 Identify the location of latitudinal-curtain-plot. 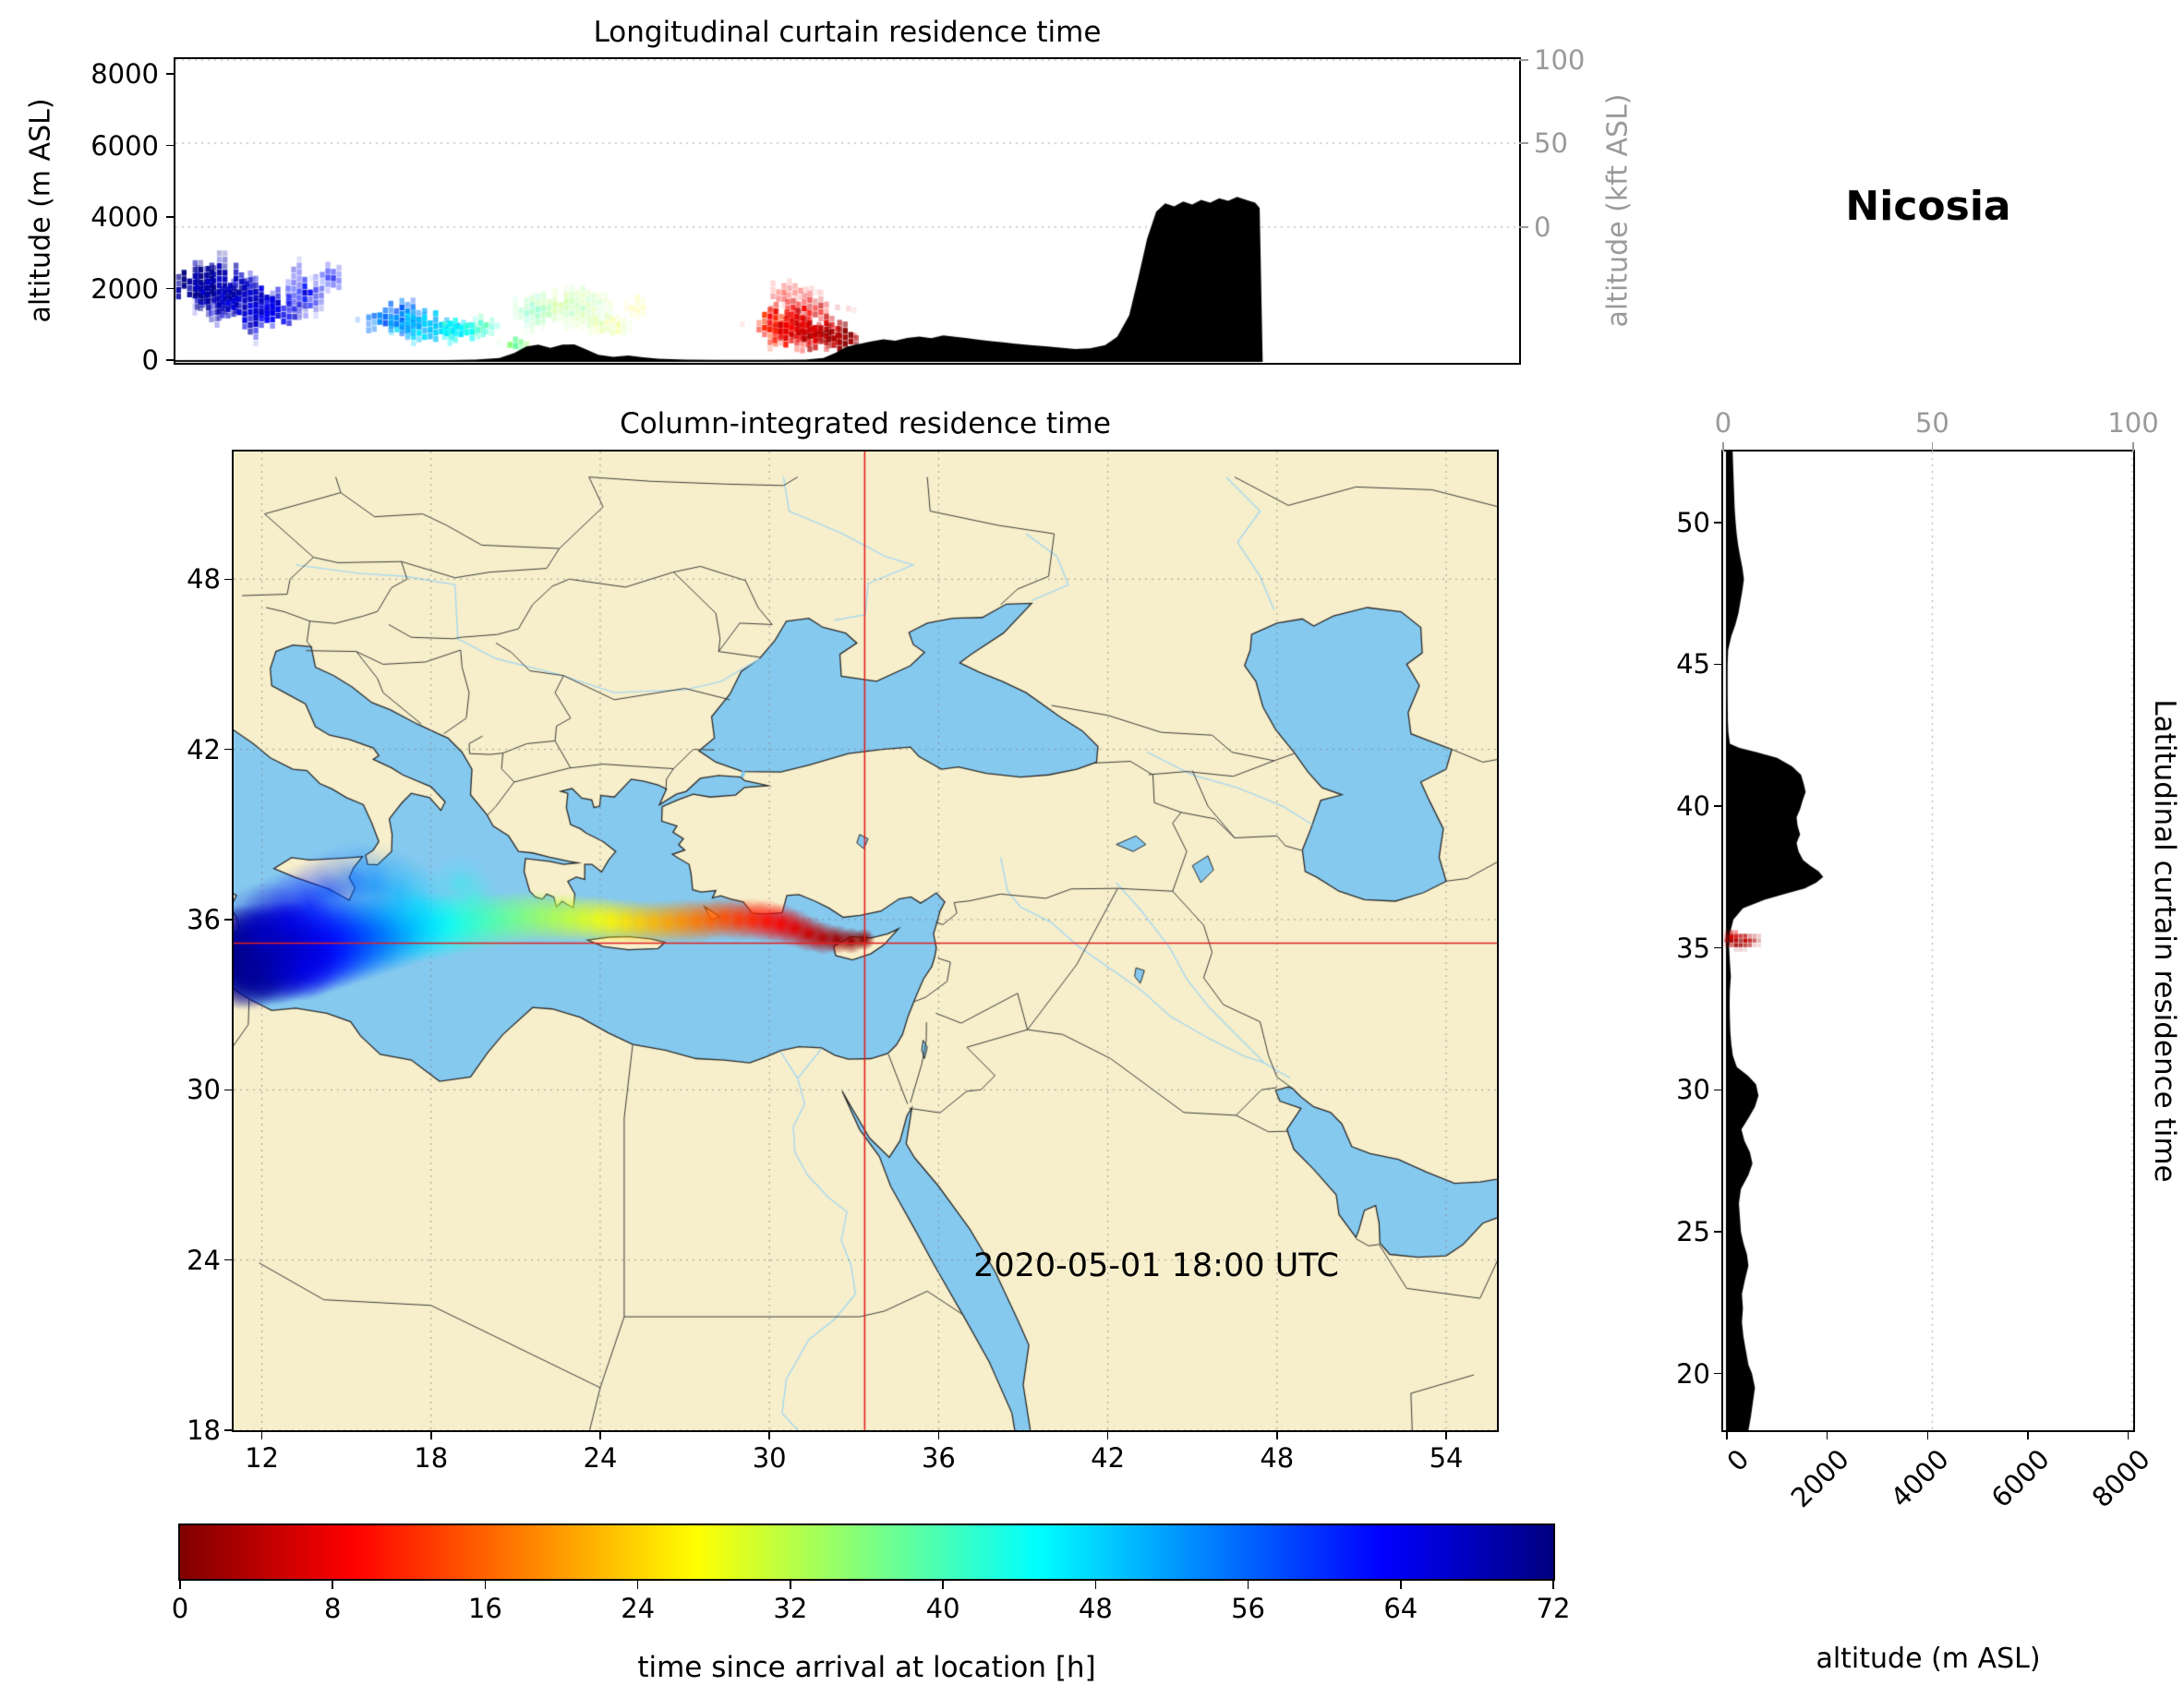
(1928, 941).